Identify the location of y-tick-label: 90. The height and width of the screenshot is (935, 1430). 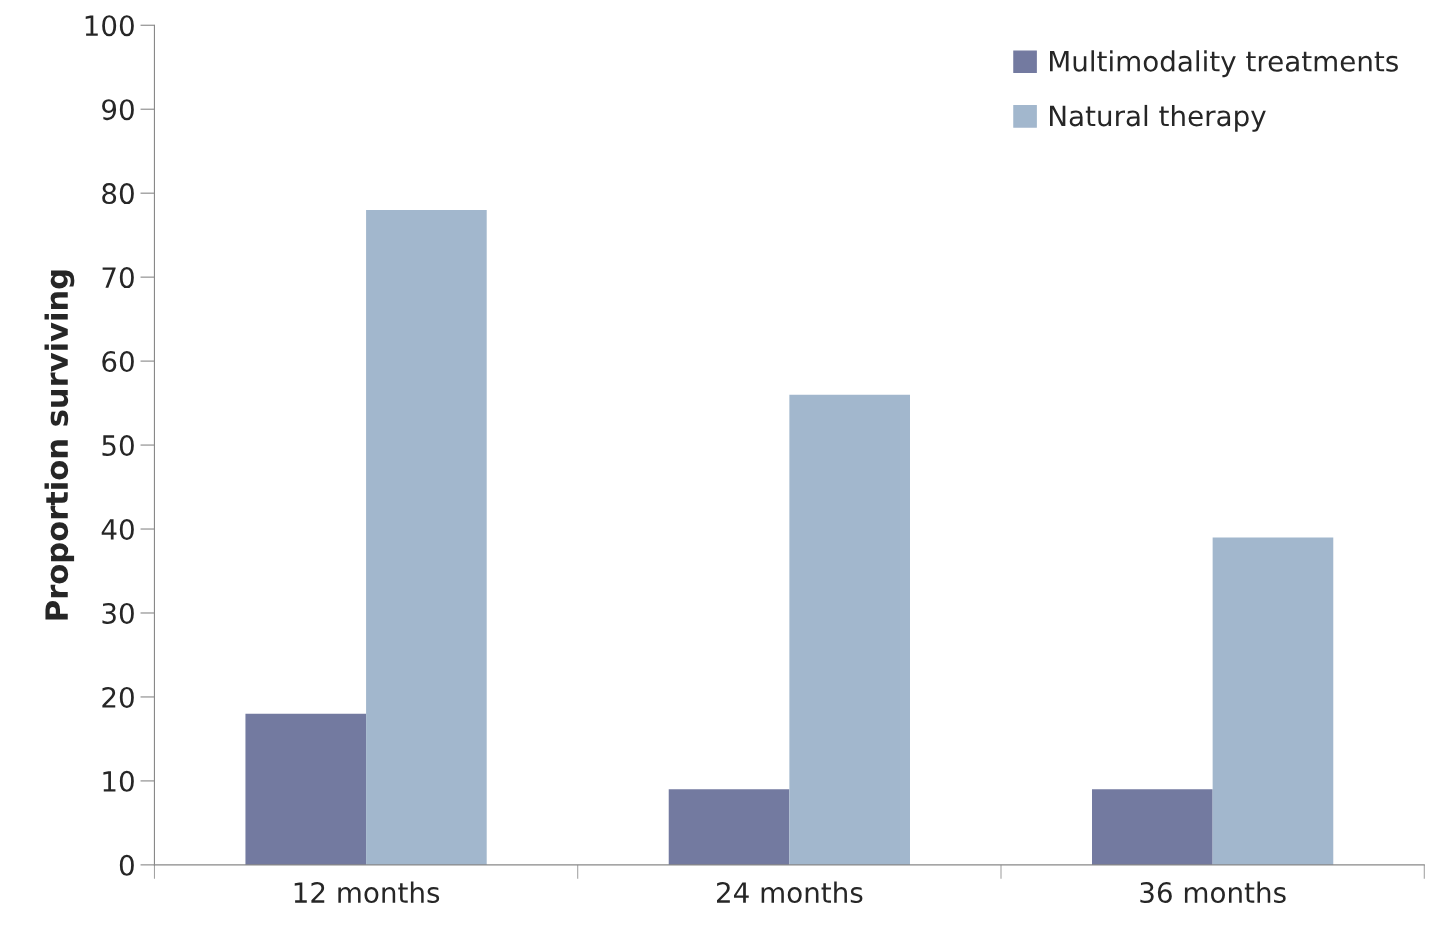
(118, 110).